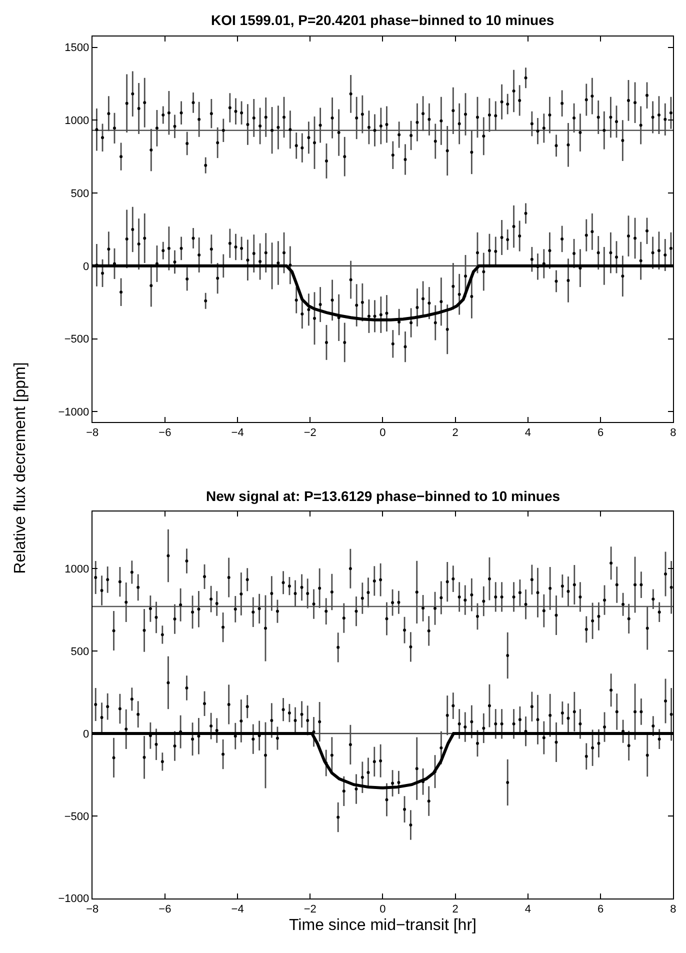 The width and height of the screenshot is (686, 953). What do you see at coordinates (382, 925) in the screenshot?
I see `x-axis-title: Time since mid−transit [hr]` at bounding box center [382, 925].